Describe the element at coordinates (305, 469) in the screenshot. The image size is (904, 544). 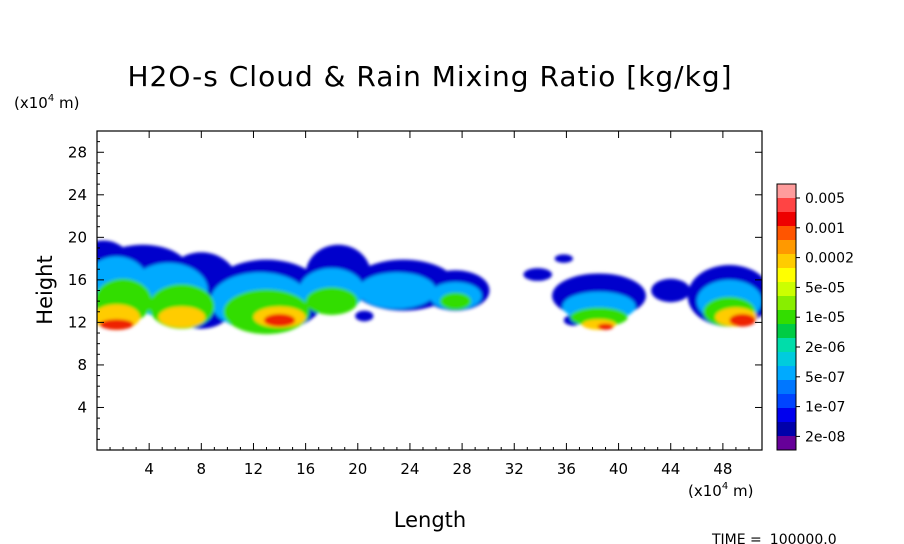
I see `x-tick-label: 16` at that location.